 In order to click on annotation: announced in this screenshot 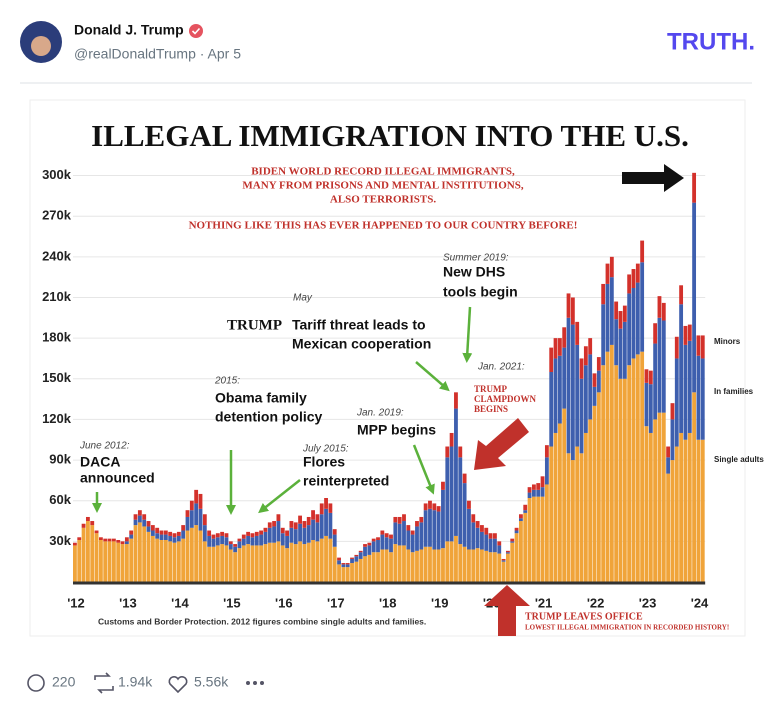, I will do `click(117, 478)`.